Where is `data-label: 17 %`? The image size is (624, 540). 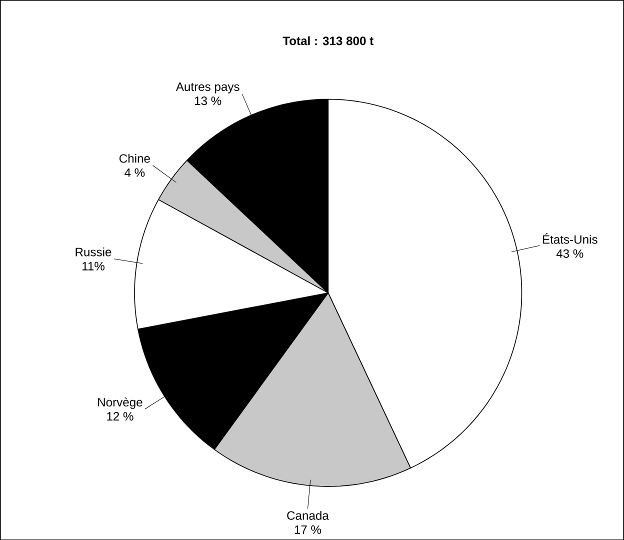 data-label: 17 % is located at coordinates (308, 529).